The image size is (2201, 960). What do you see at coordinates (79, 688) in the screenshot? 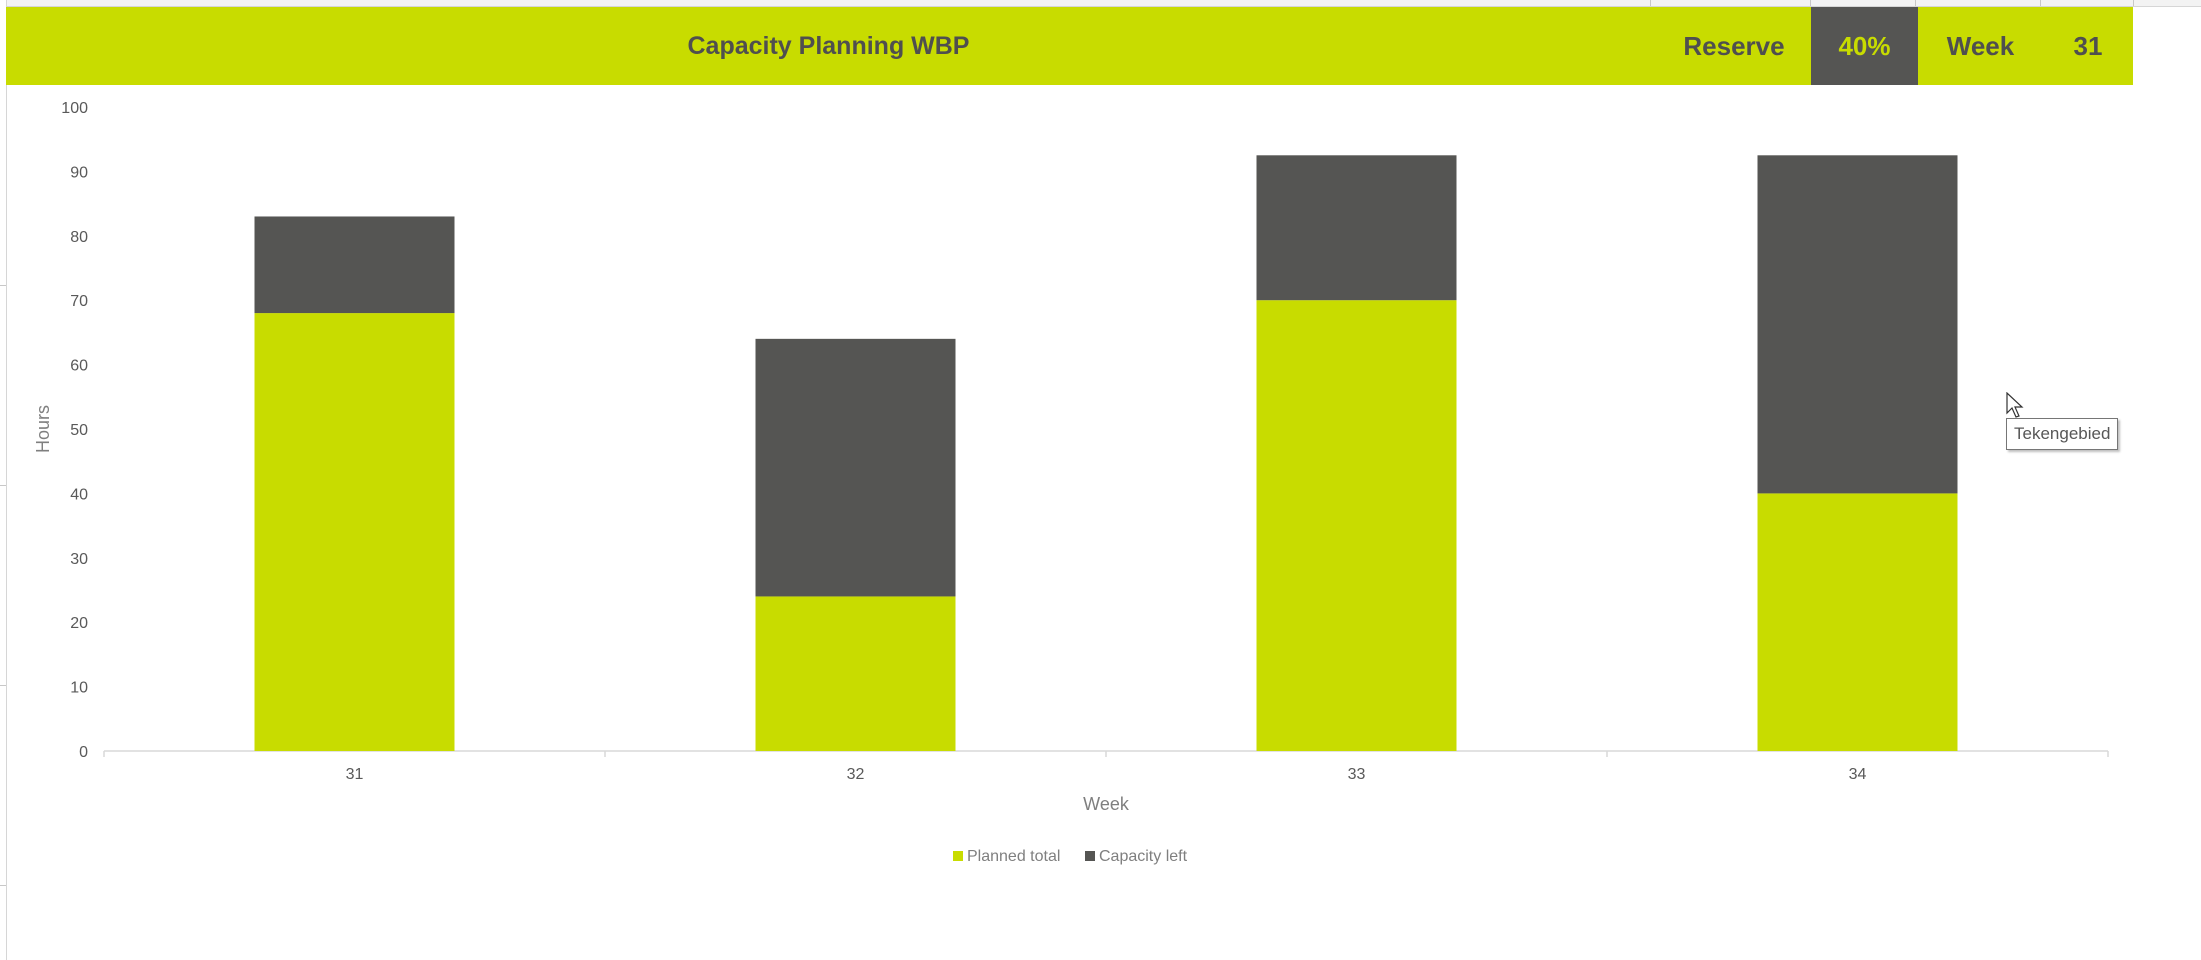
I see `y-tick-label: 10` at bounding box center [79, 688].